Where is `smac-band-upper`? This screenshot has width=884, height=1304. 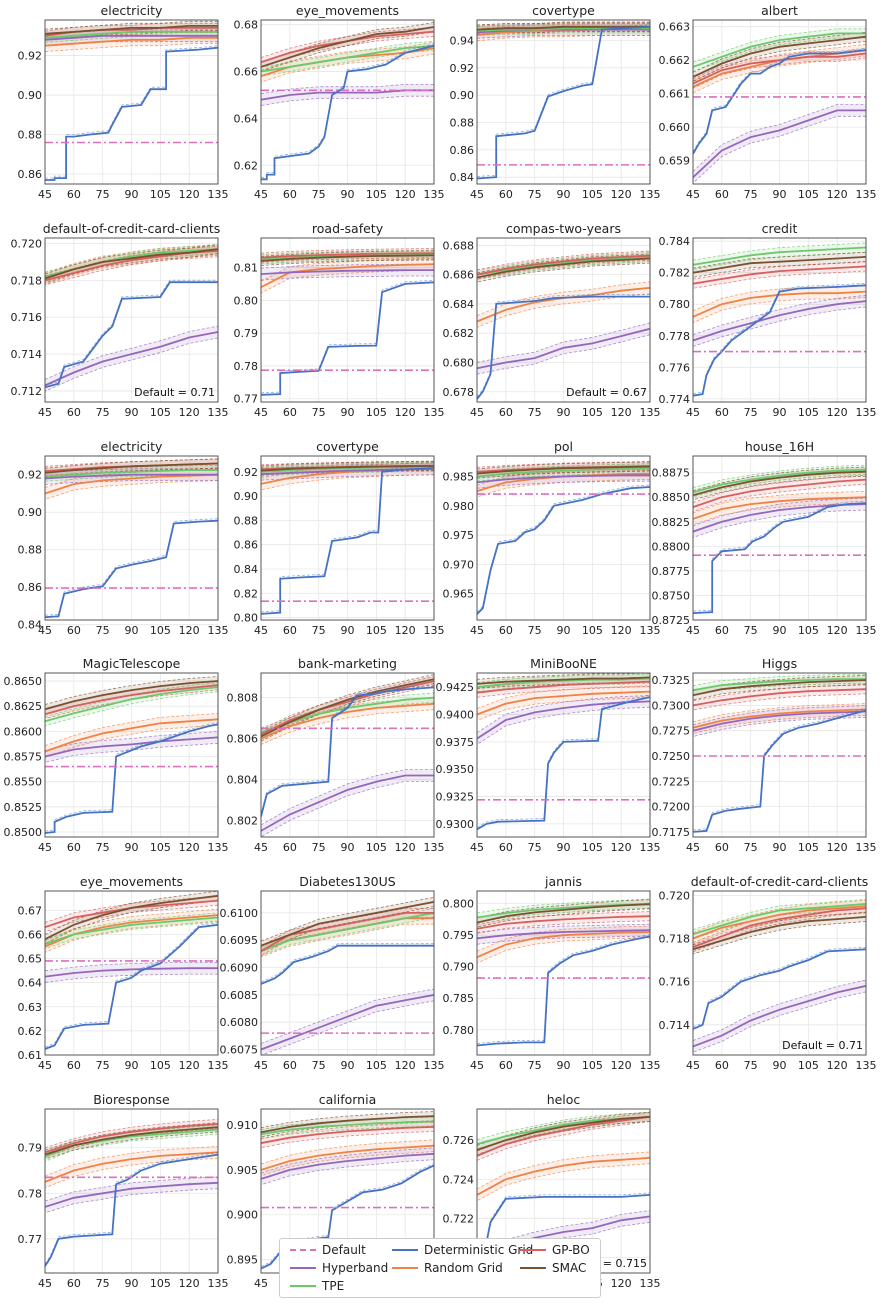
smac-band-upper is located at coordinates (131, 259).